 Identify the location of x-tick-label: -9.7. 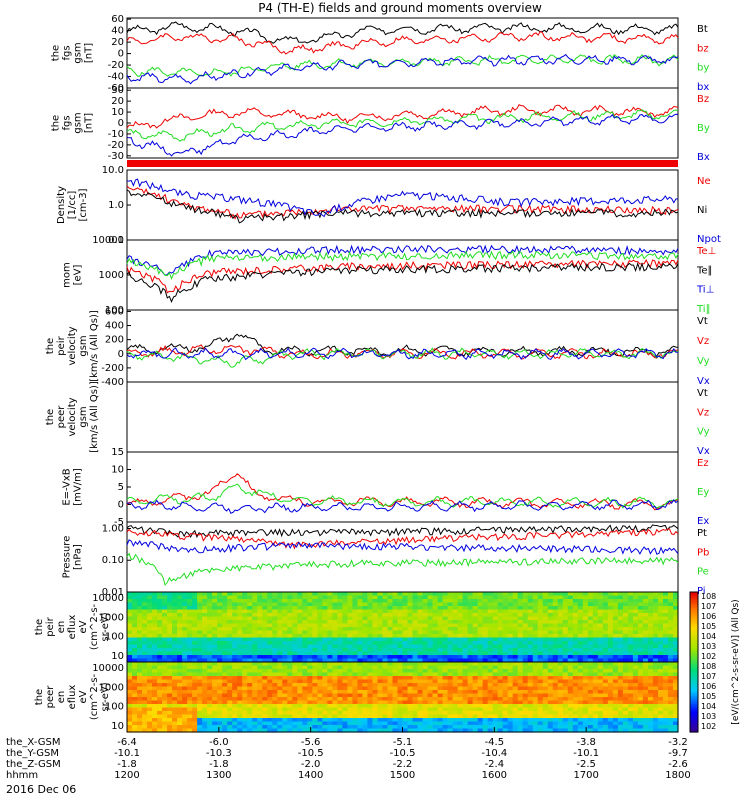
(678, 753).